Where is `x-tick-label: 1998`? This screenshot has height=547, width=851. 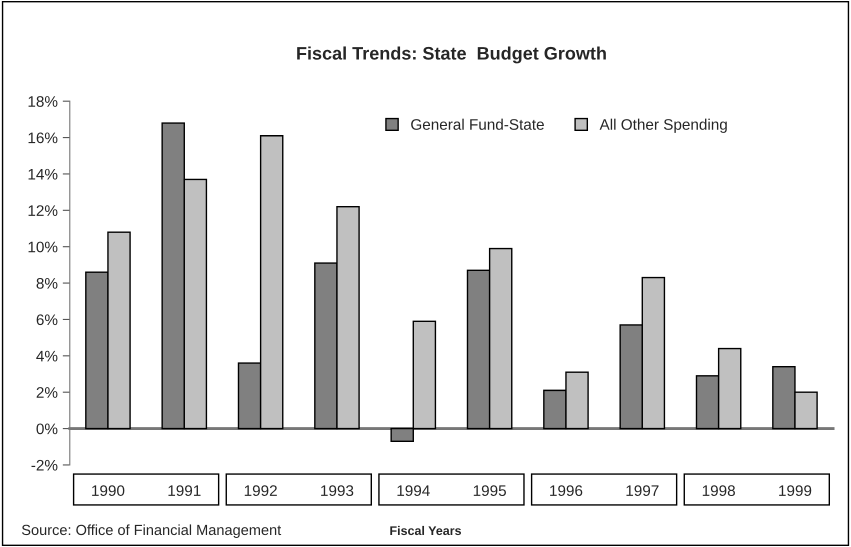 x-tick-label: 1998 is located at coordinates (718, 490).